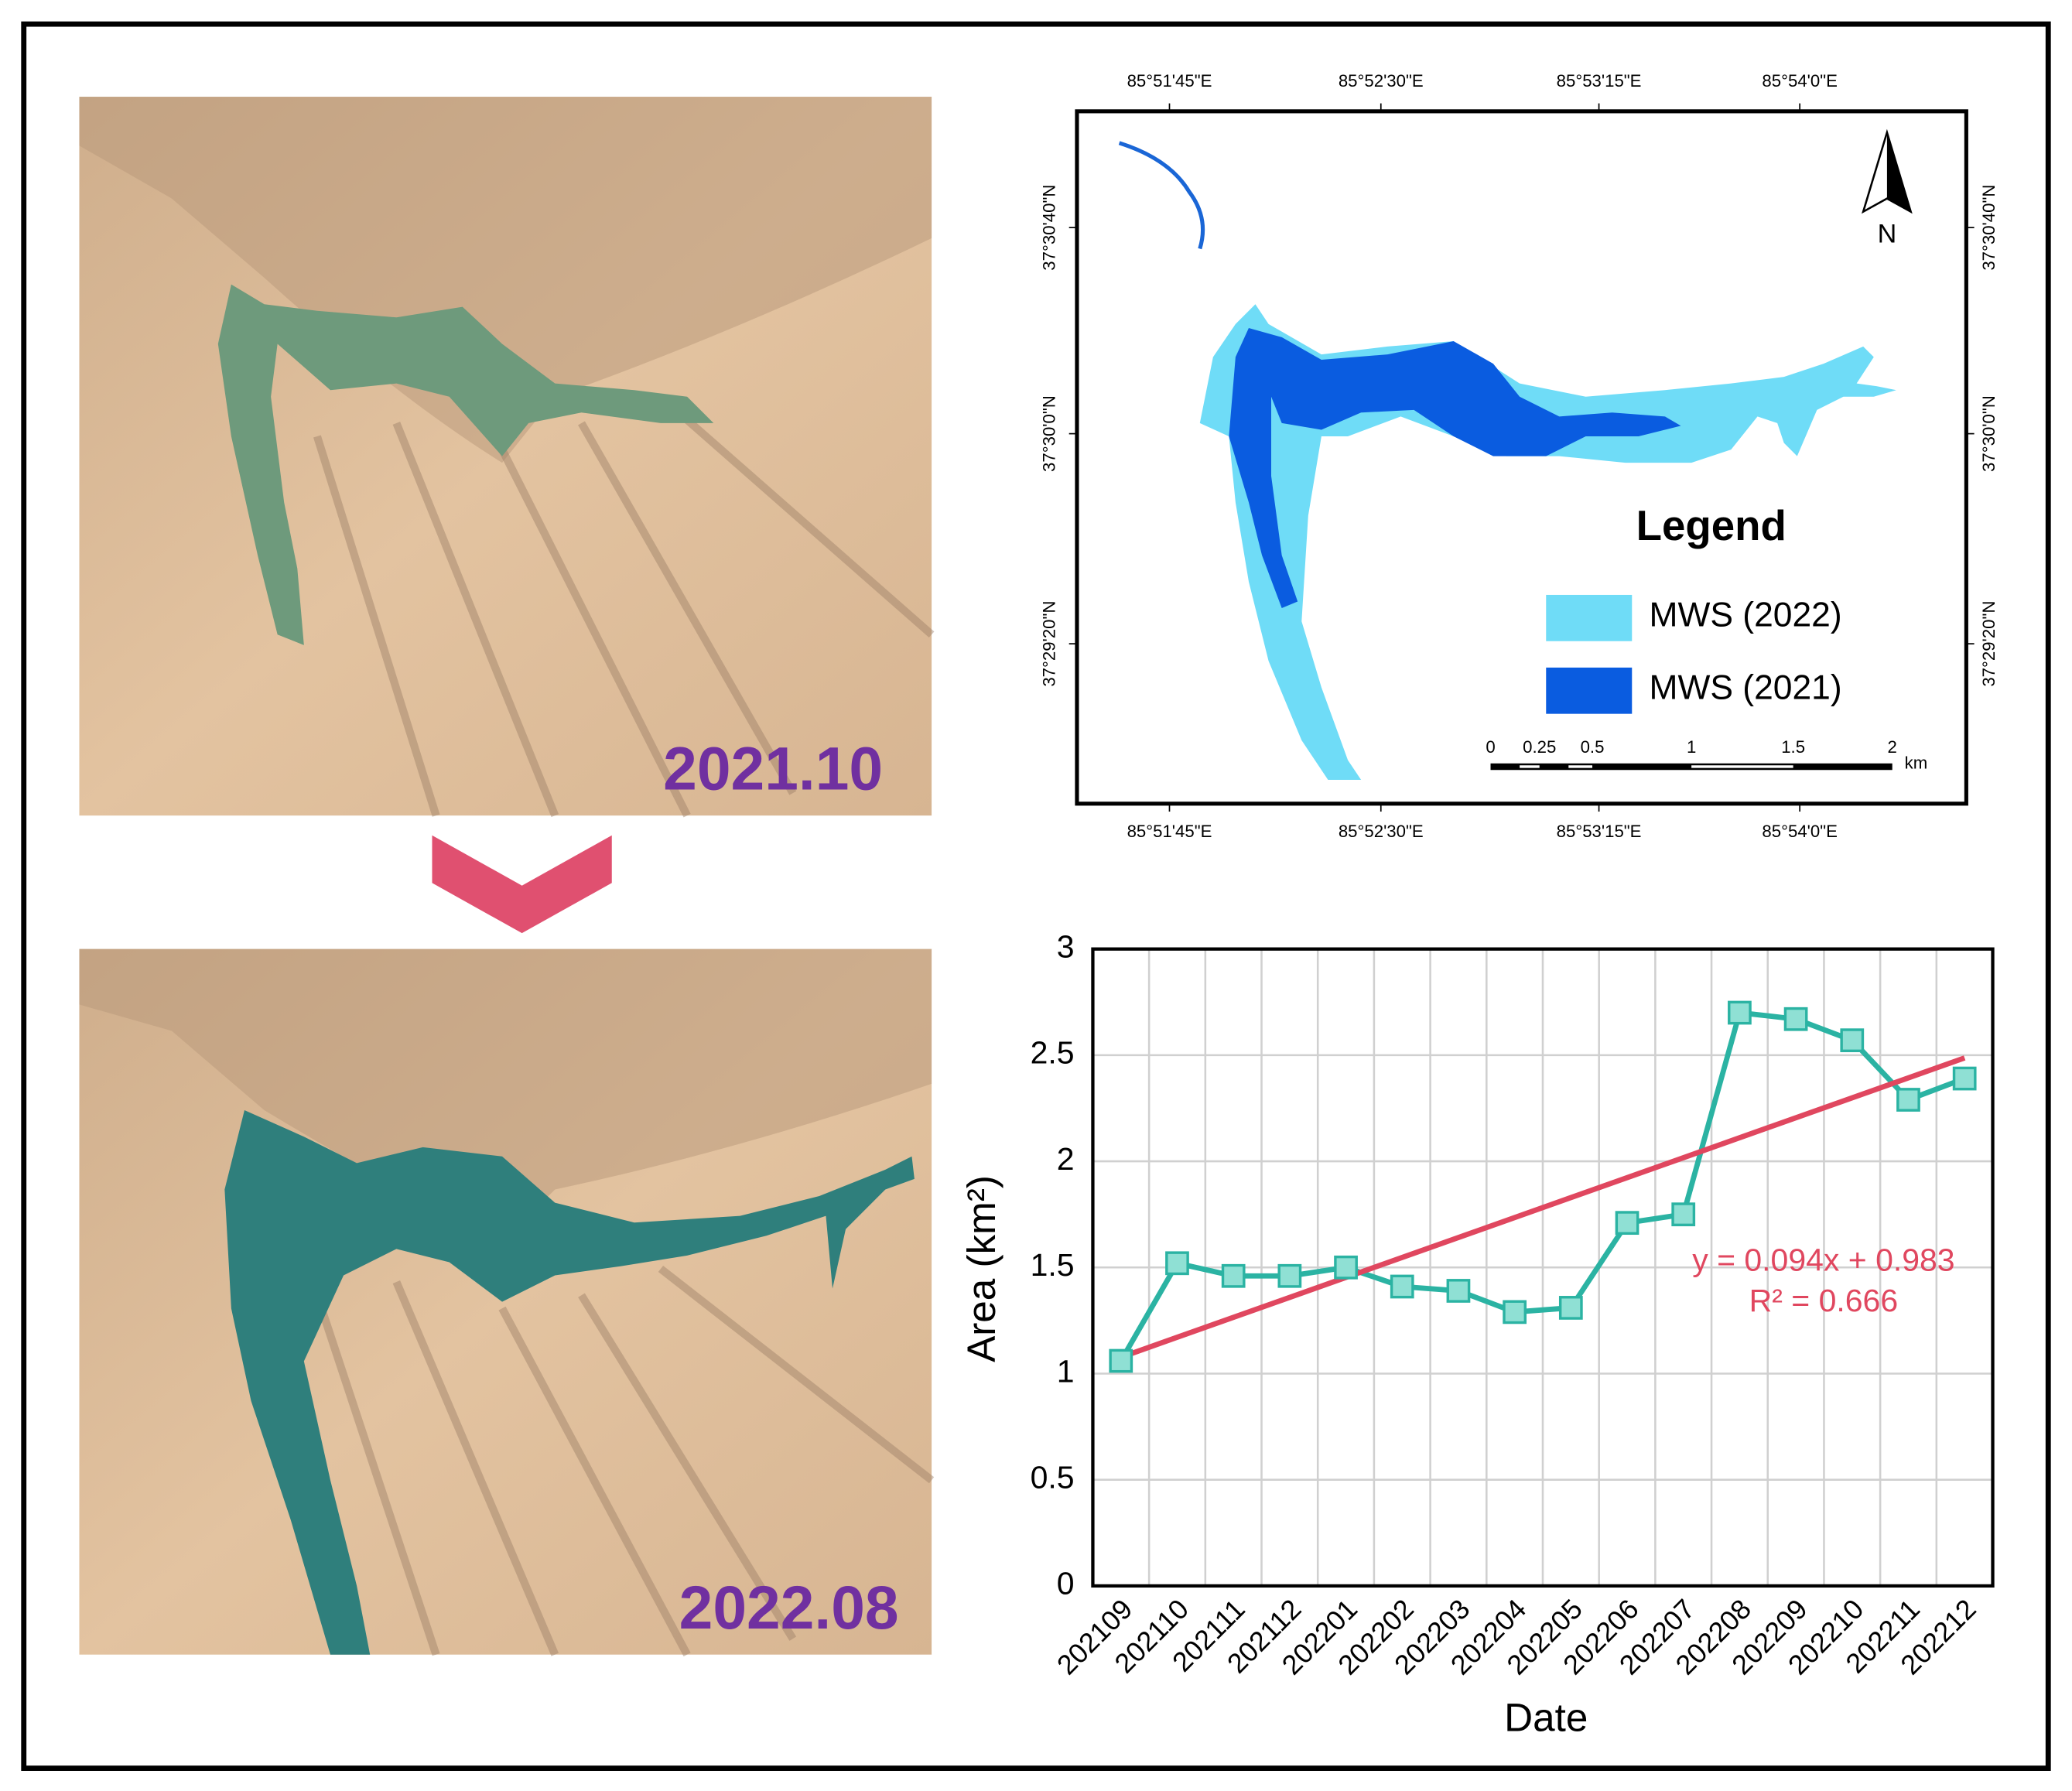 This screenshot has height=1791, width=2072. What do you see at coordinates (1711, 525) in the screenshot?
I see `legend-title: Legend` at bounding box center [1711, 525].